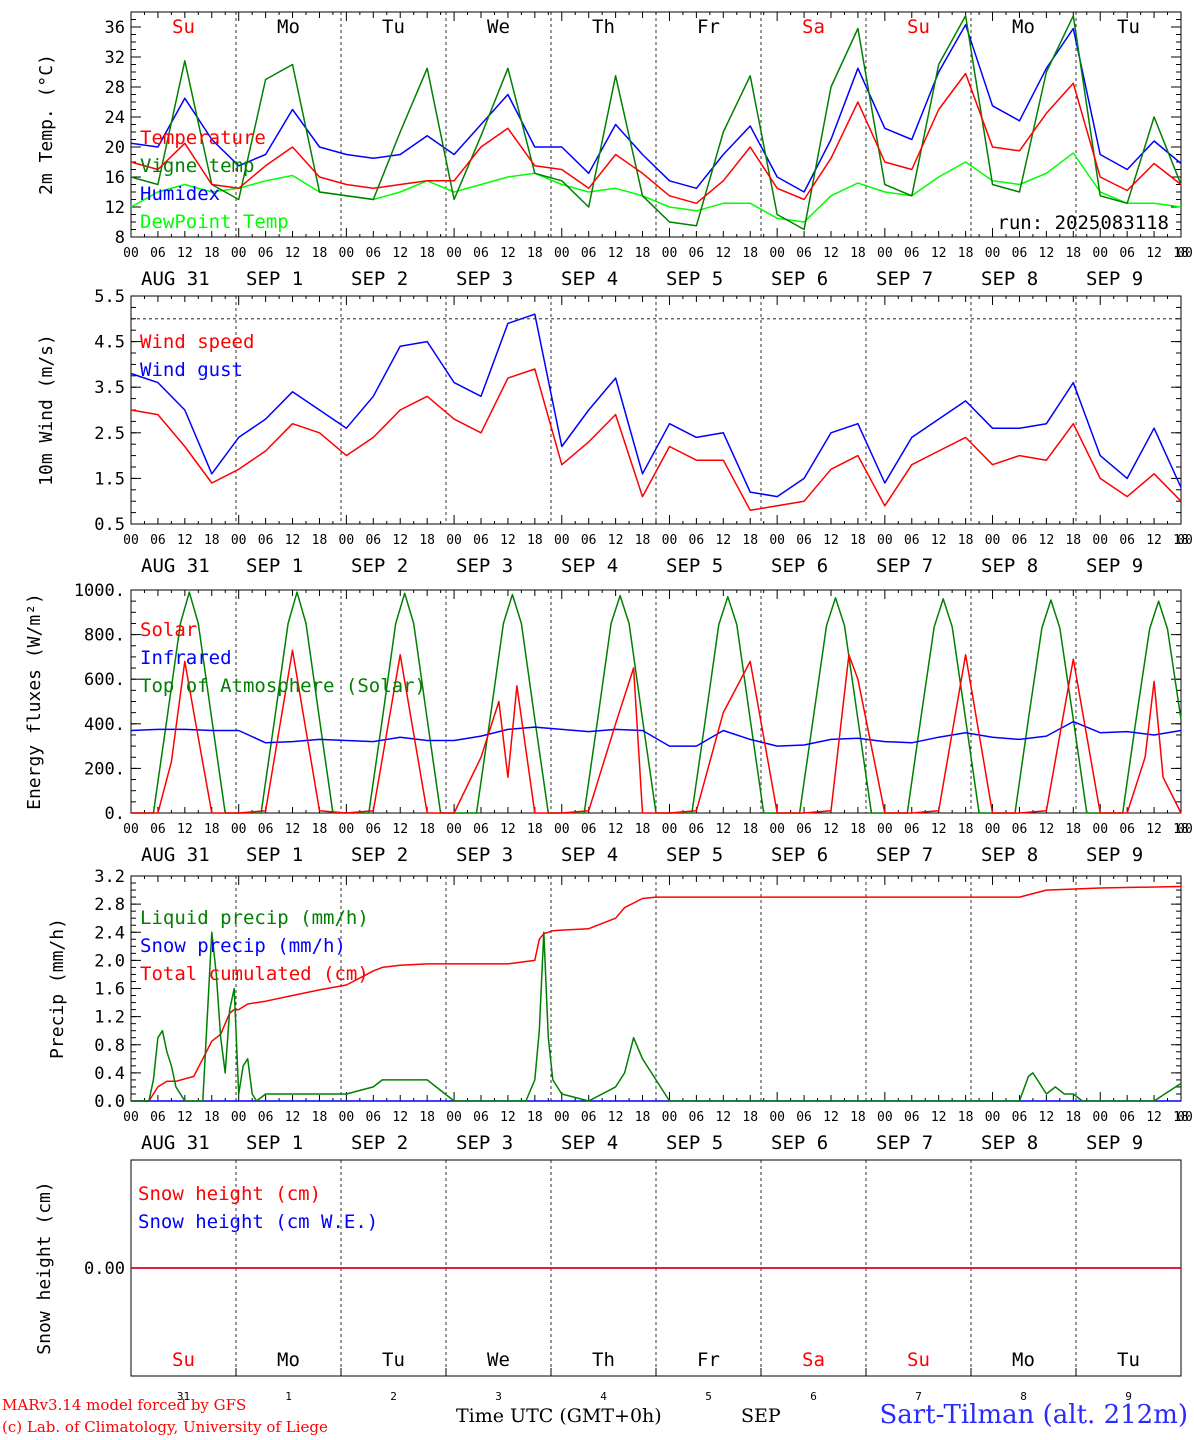  Describe the element at coordinates (109, 990) in the screenshot. I see `y-tick-label: 1.6` at that location.